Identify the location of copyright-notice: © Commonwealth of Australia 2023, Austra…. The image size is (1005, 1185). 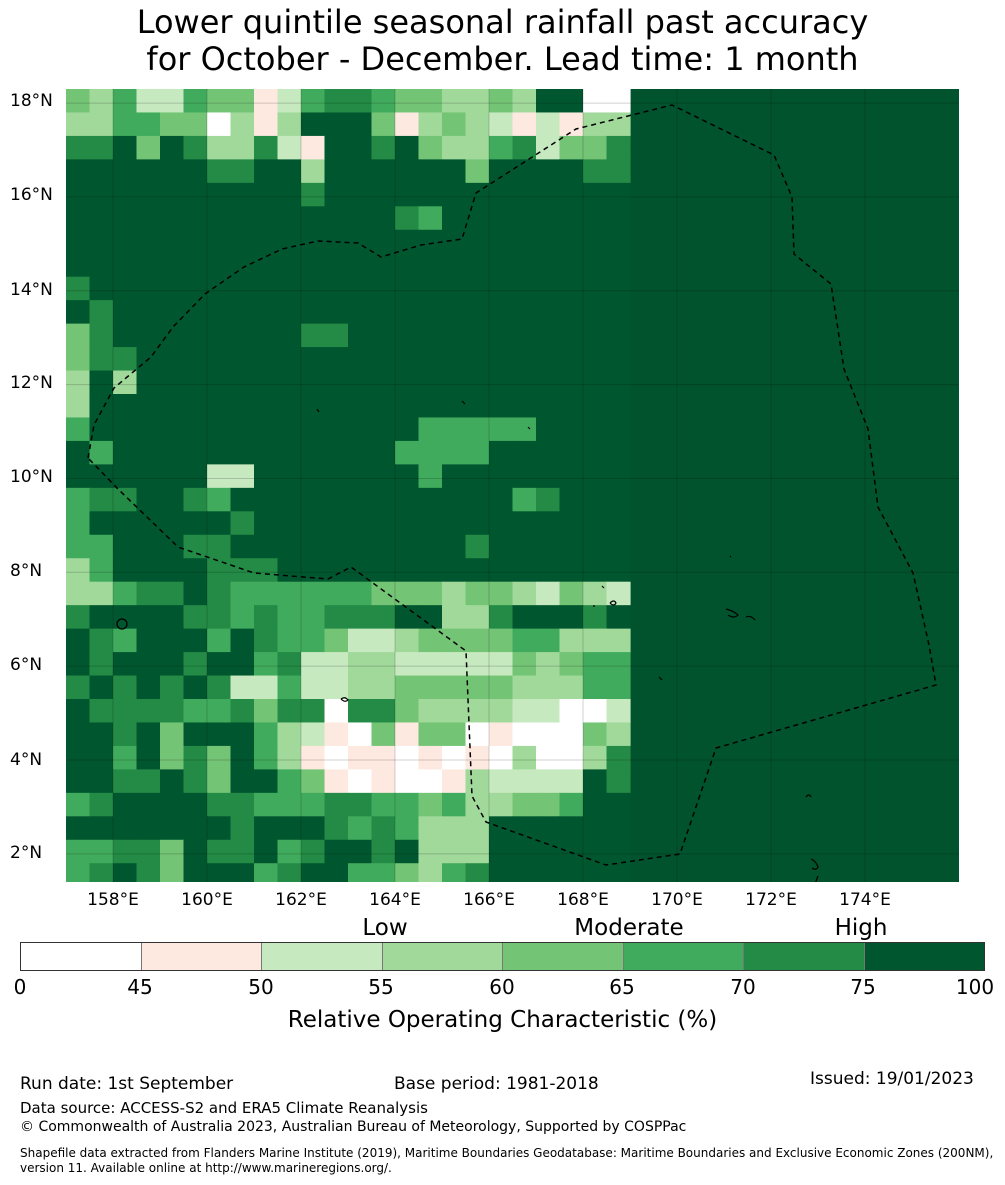
(353, 1127).